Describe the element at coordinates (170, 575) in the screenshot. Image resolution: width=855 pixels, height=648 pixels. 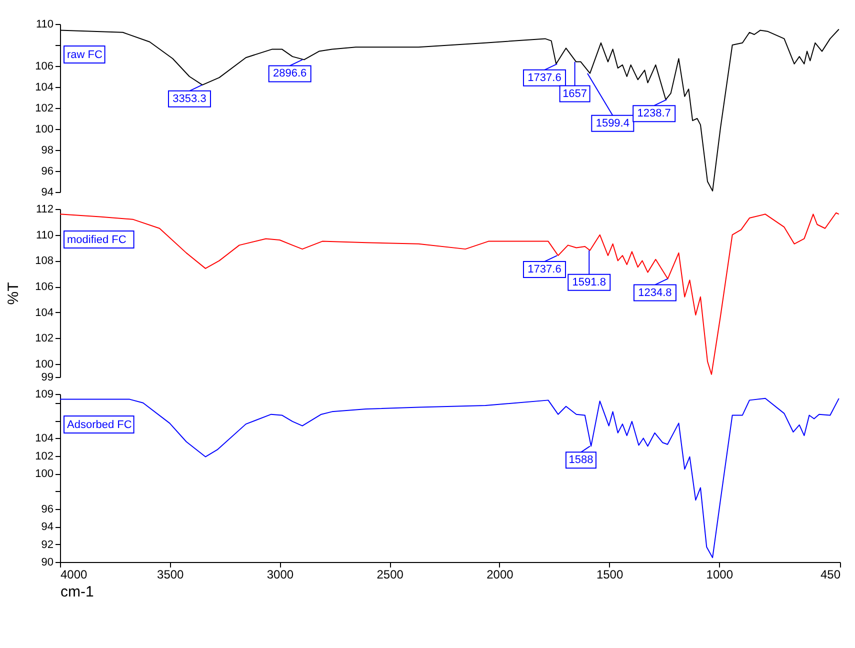
I see `x-tick-label: 3500` at that location.